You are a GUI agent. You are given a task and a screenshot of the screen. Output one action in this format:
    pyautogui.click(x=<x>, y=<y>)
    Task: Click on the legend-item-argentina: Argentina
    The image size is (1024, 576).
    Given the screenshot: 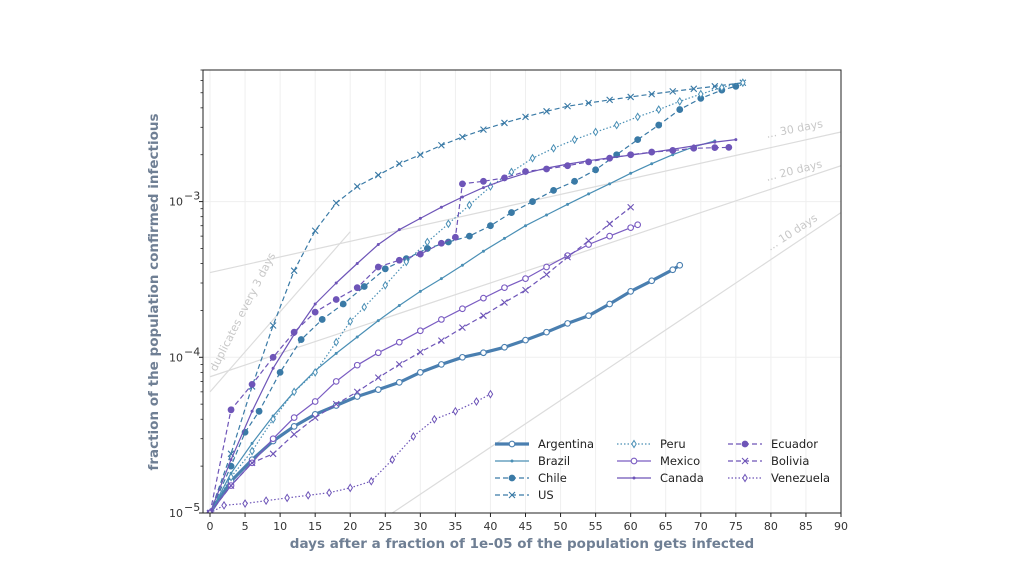 What is the action you would take?
    pyautogui.click(x=544, y=444)
    